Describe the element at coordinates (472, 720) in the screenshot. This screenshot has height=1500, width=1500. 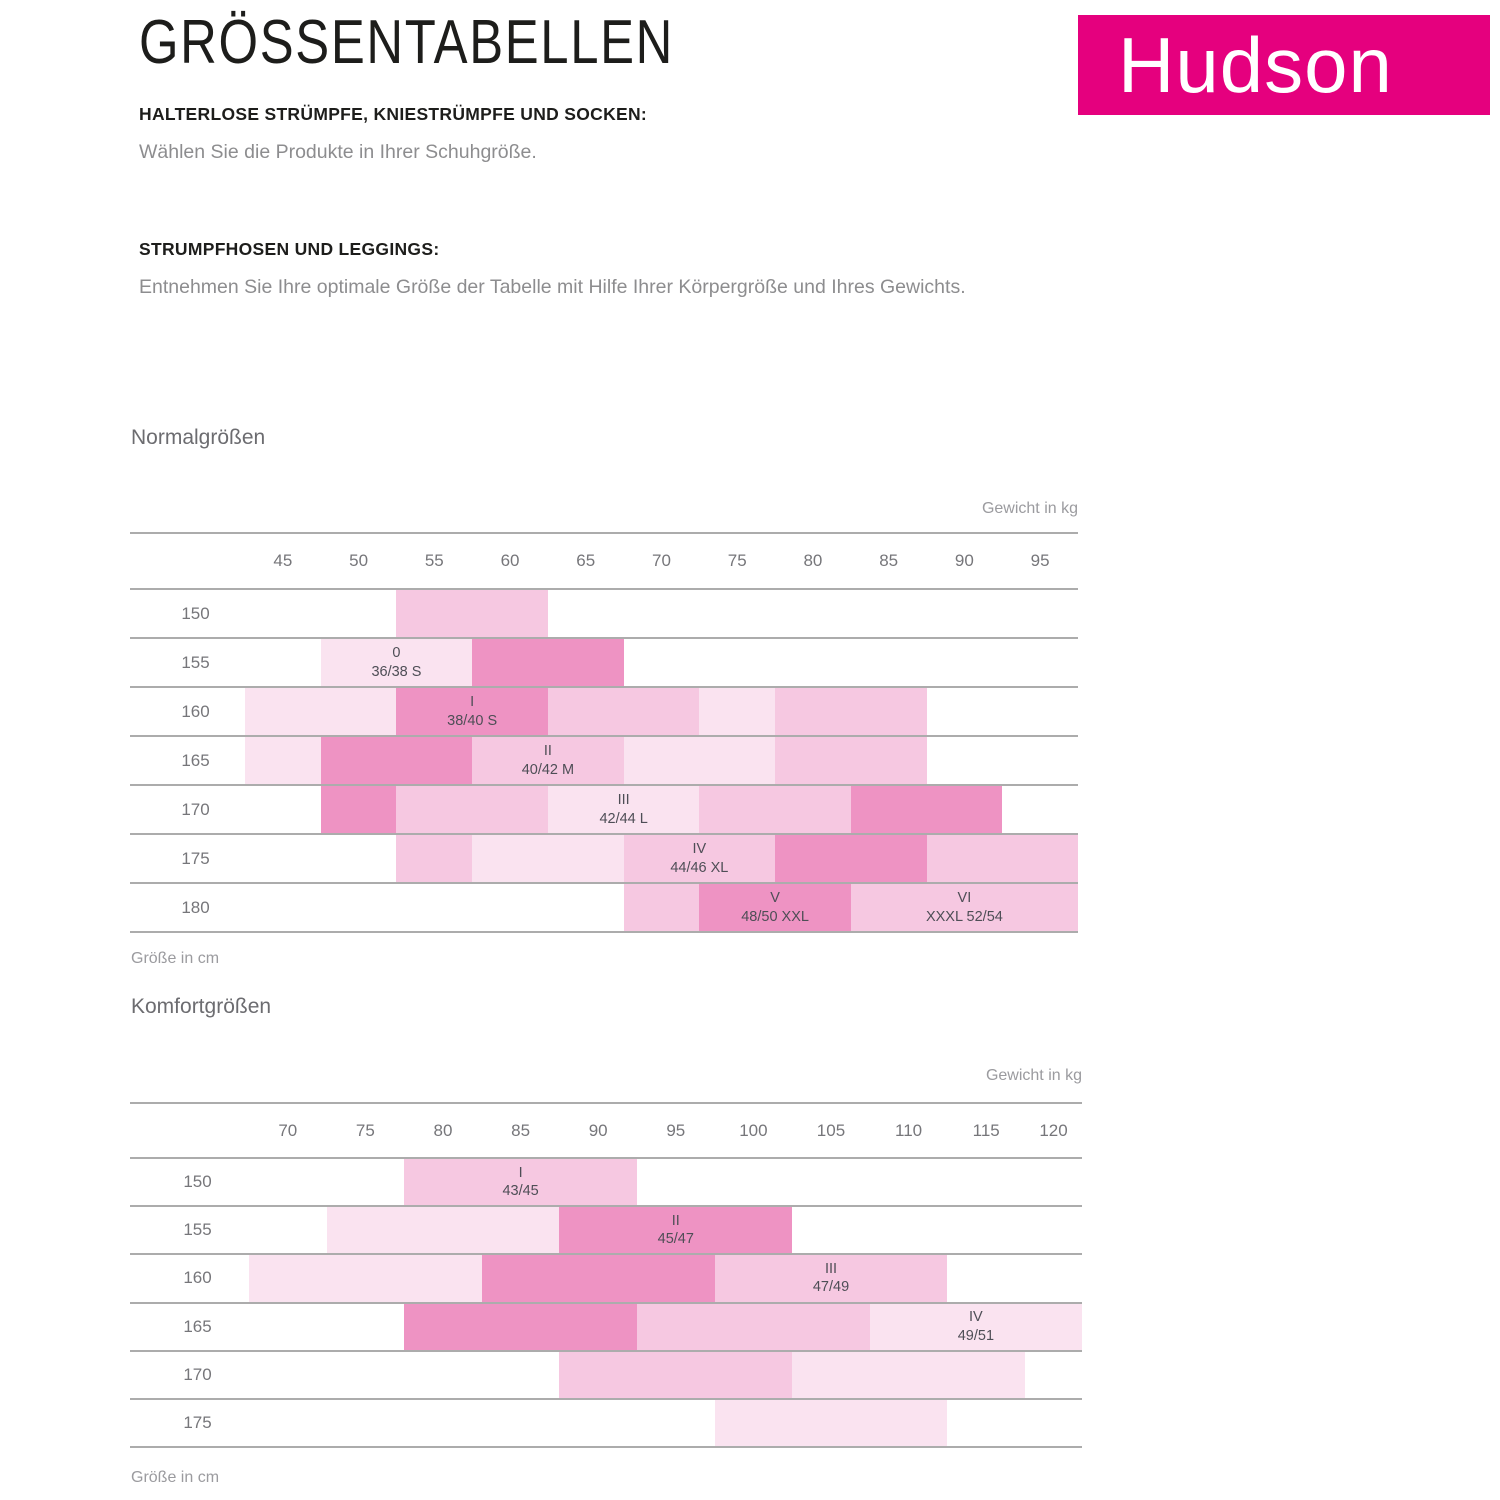
I see `size-range-label: 38/40 S` at that location.